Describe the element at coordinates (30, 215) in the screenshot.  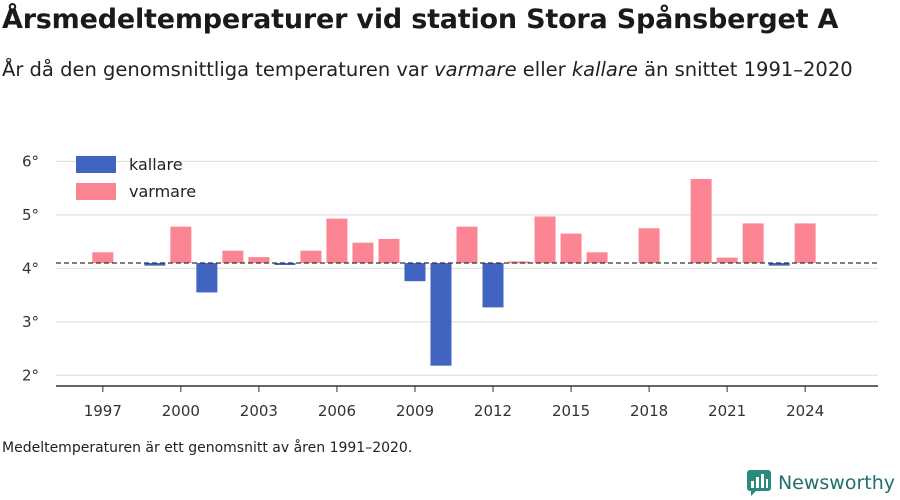
I see `y-tick-label: 5°` at that location.